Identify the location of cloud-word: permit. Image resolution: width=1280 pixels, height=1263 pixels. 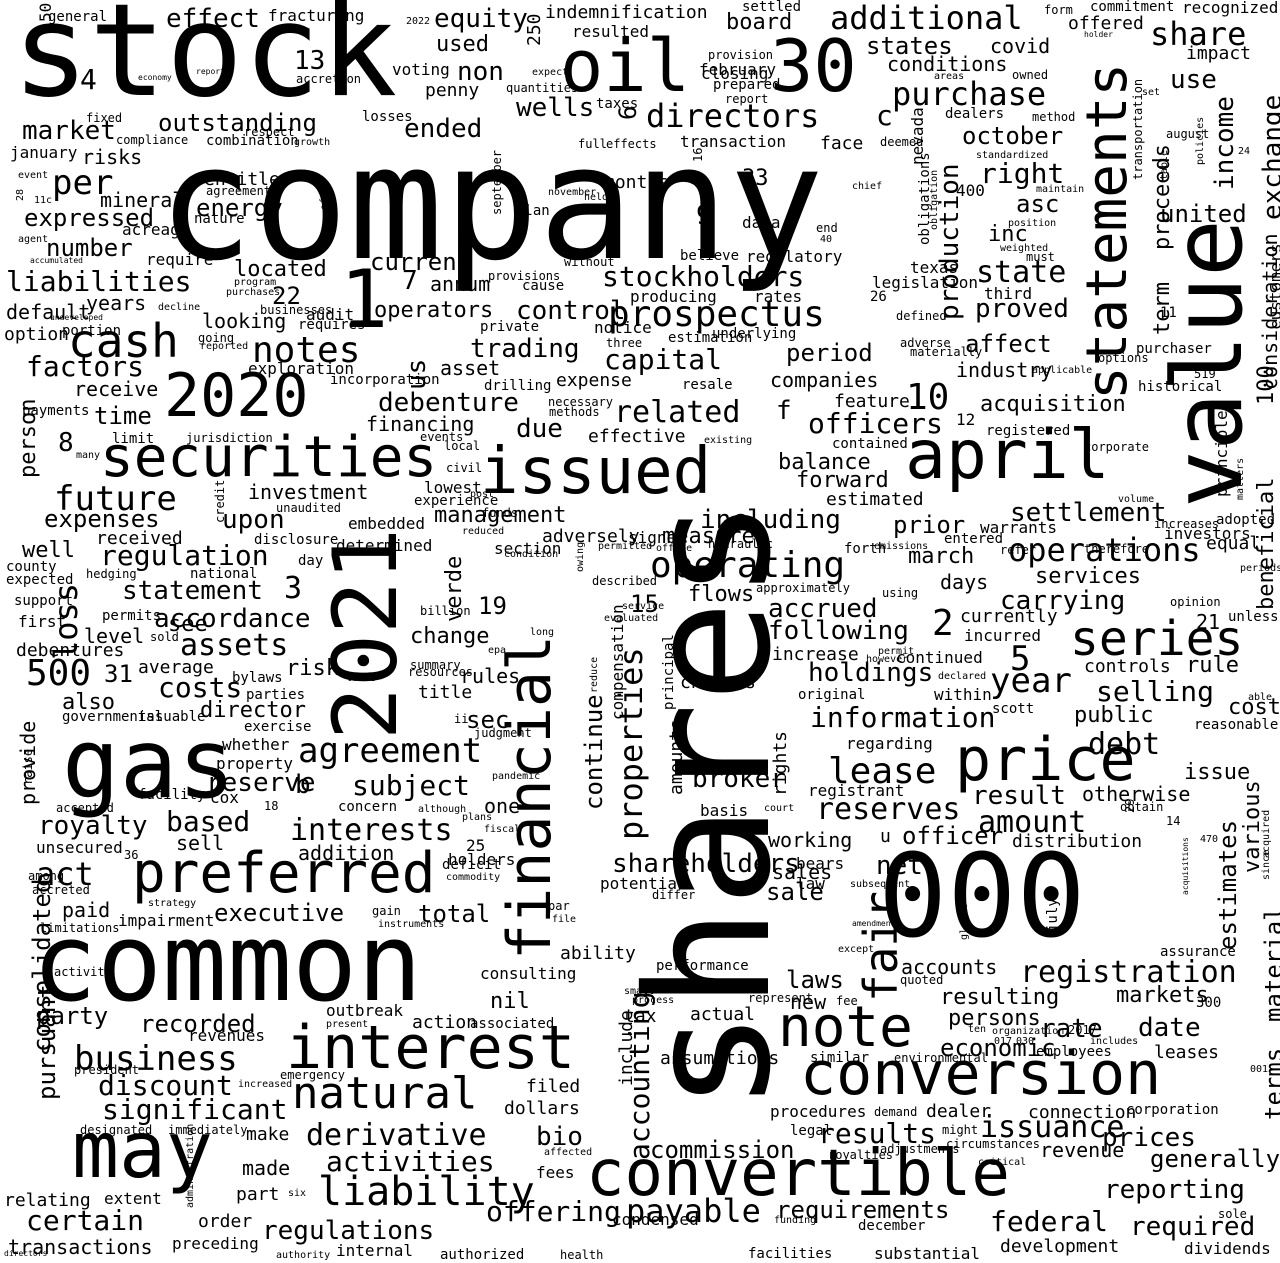
(896, 651).